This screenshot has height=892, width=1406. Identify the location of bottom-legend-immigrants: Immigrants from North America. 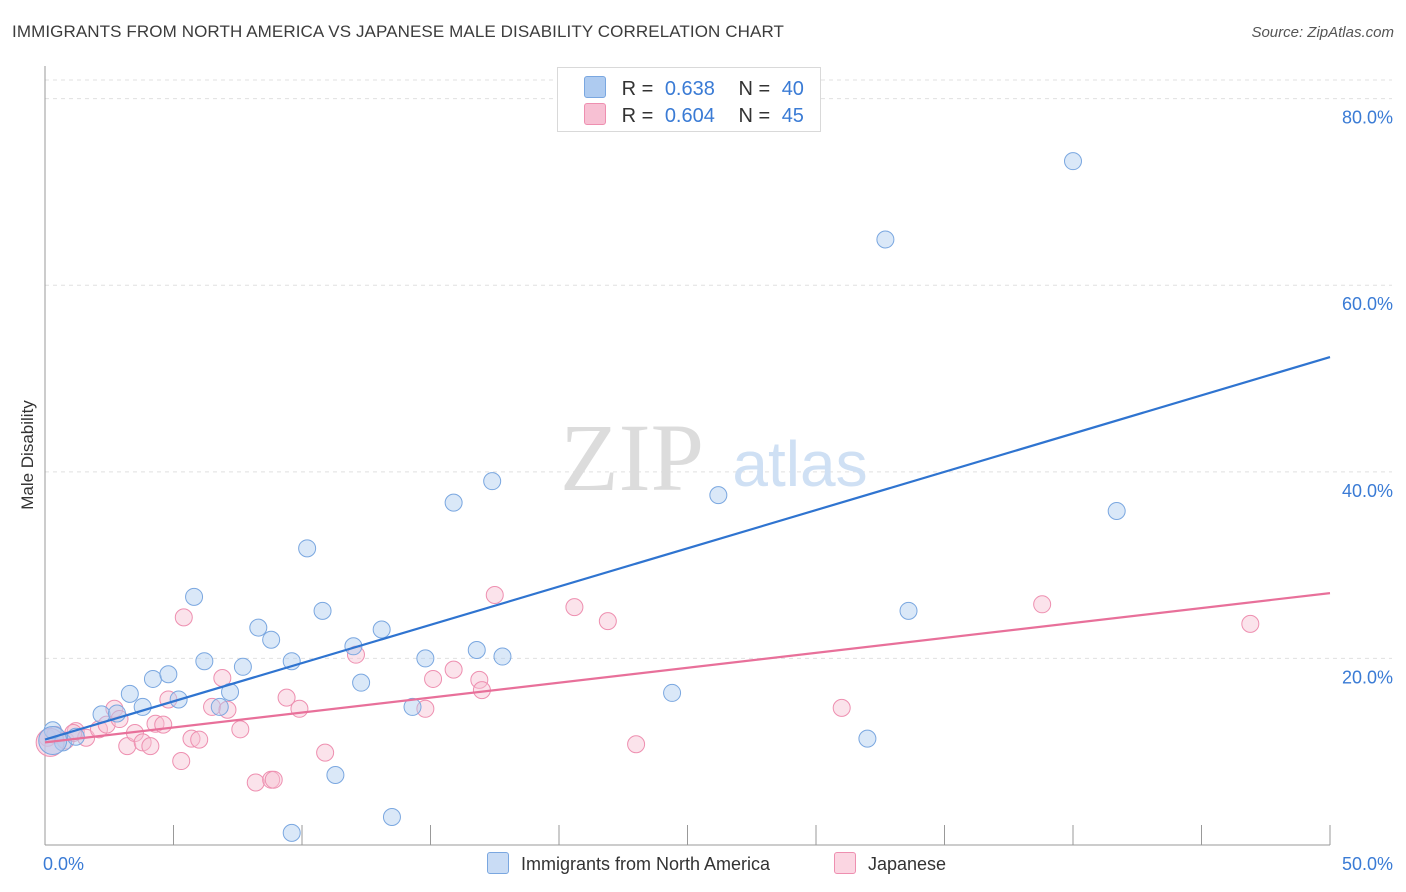
(628, 863).